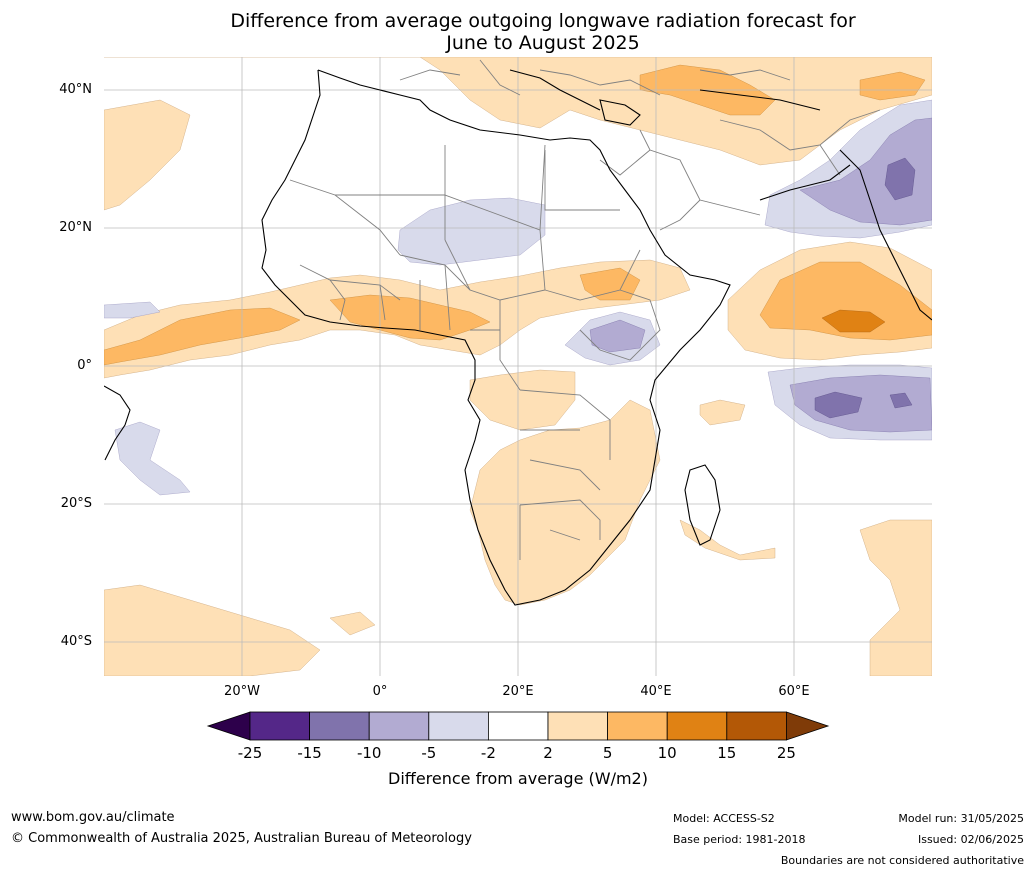 The image size is (1035, 877). What do you see at coordinates (93, 817) in the screenshot?
I see `footer-website: www.bom.gov.au/climate` at bounding box center [93, 817].